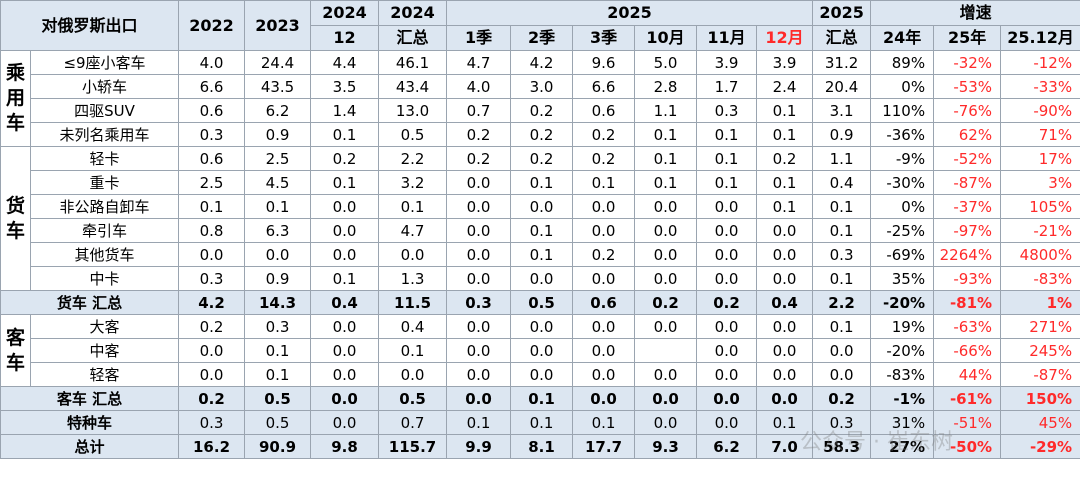 This screenshot has height=482, width=1080. Describe the element at coordinates (902, 398) in the screenshot. I see `value-cell: -1%` at that location.